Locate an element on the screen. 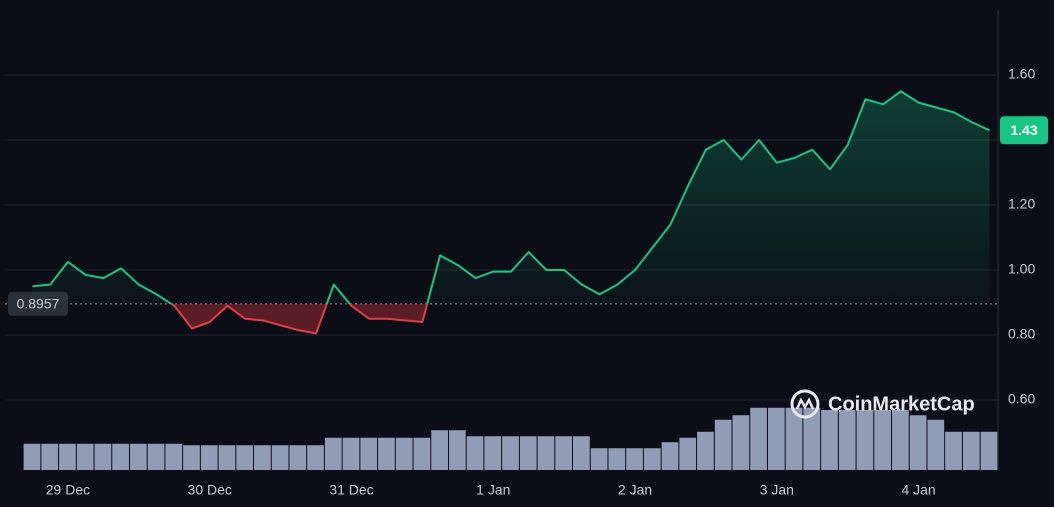 The width and height of the screenshot is (1054, 507). x-tick-label: 4 Jan is located at coordinates (918, 490).